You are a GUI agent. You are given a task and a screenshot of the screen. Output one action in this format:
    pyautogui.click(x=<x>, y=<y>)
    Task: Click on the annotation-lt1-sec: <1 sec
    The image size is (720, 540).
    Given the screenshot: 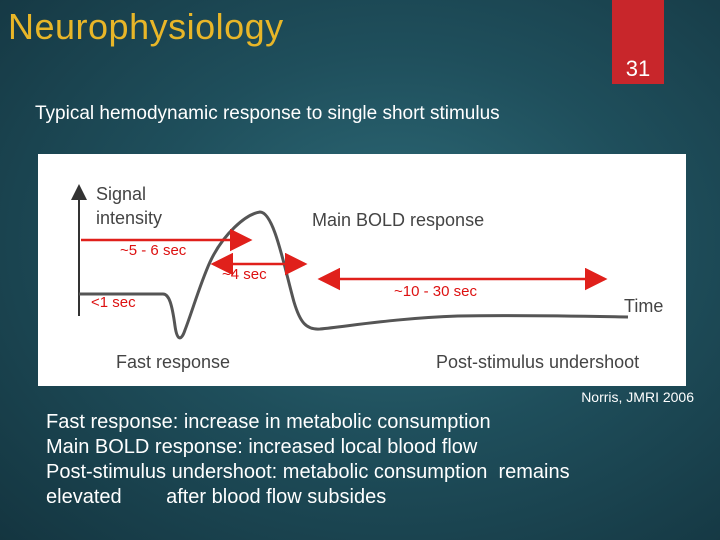 What is the action you would take?
    pyautogui.click(x=113, y=302)
    